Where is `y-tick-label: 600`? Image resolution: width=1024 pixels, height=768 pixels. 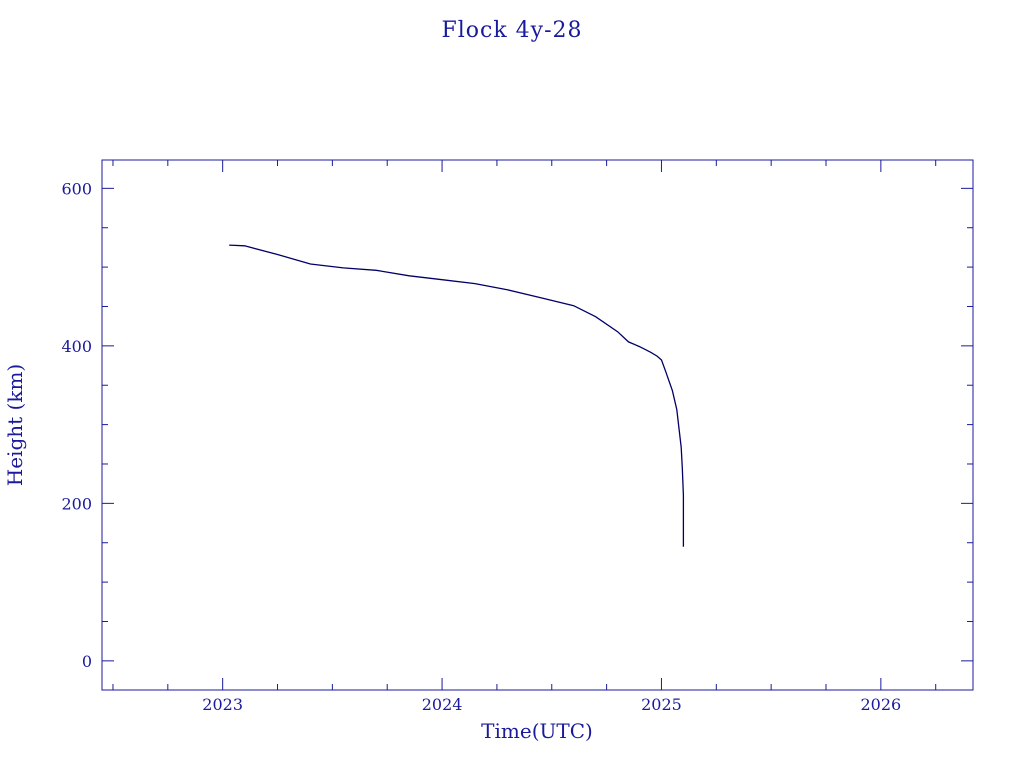
y-tick-label: 600 is located at coordinates (76, 188).